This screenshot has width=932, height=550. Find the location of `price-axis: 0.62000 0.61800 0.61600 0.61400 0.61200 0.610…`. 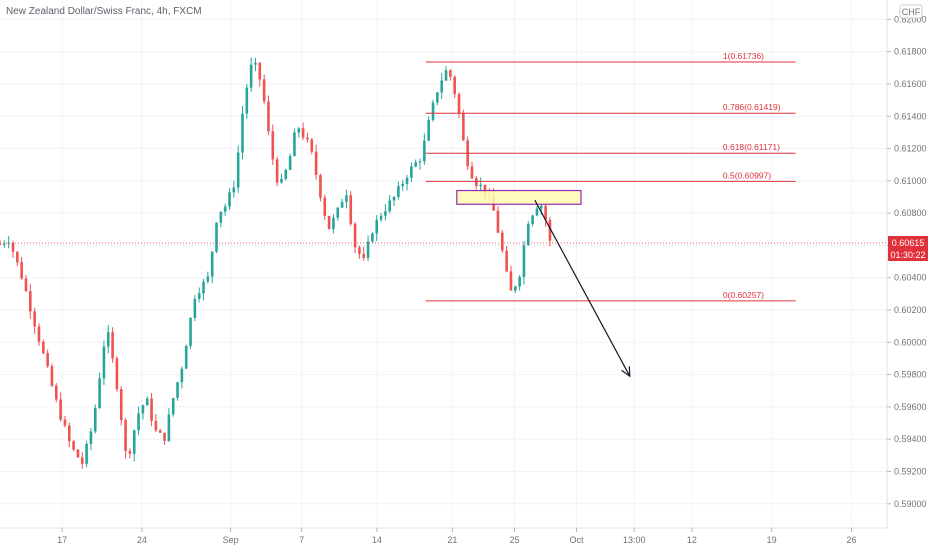

price-axis: 0.62000 0.61800 0.61600 0.61400 0.61200 0.610… is located at coordinates (907, 261).